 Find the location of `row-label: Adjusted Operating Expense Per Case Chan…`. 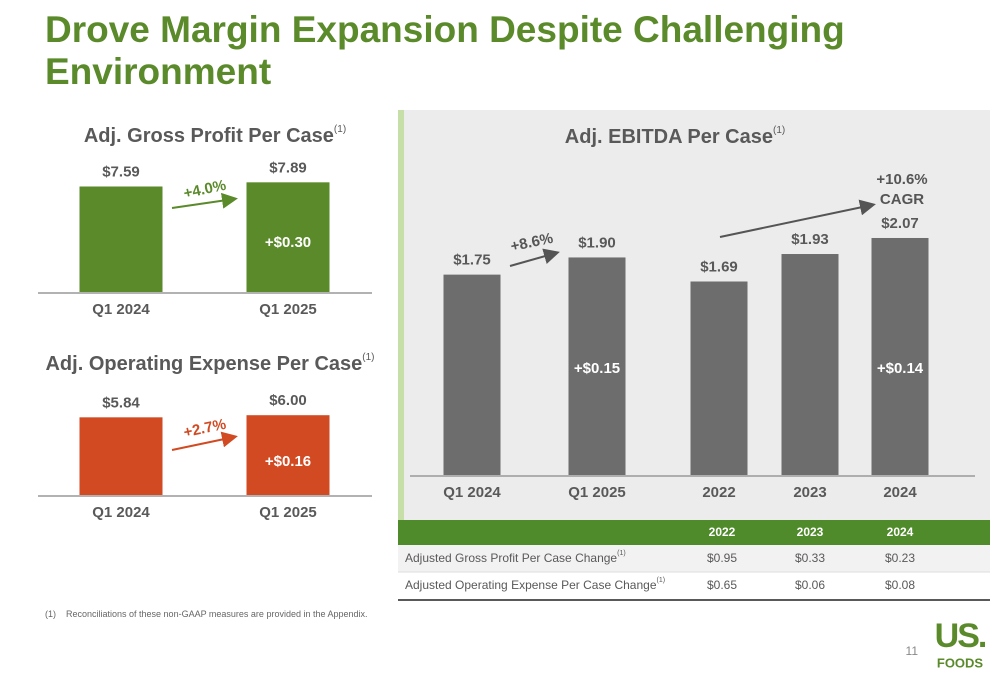

row-label: Adjusted Operating Expense Per Case Chan… is located at coordinates (535, 584).